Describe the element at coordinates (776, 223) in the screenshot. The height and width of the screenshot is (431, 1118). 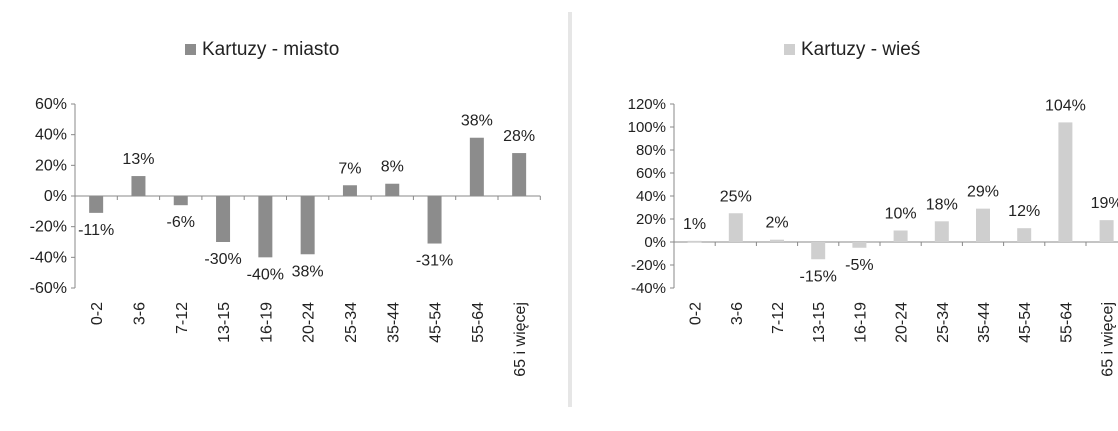
I see `data-label: 2%` at that location.